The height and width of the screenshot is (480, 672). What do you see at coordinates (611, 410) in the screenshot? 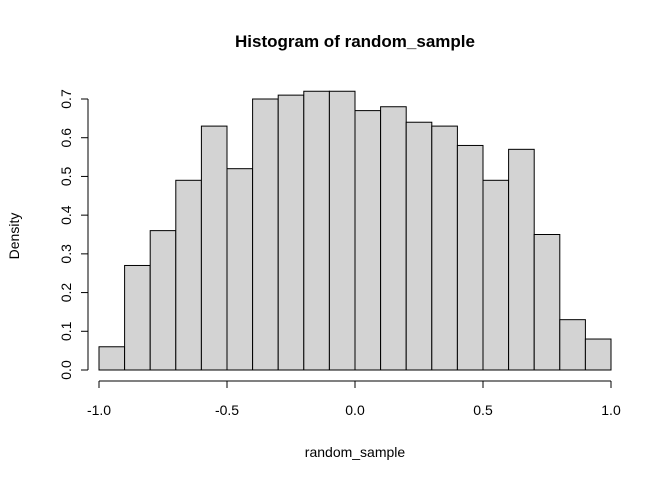
I see `x-tick-label: 1.0` at bounding box center [611, 410].